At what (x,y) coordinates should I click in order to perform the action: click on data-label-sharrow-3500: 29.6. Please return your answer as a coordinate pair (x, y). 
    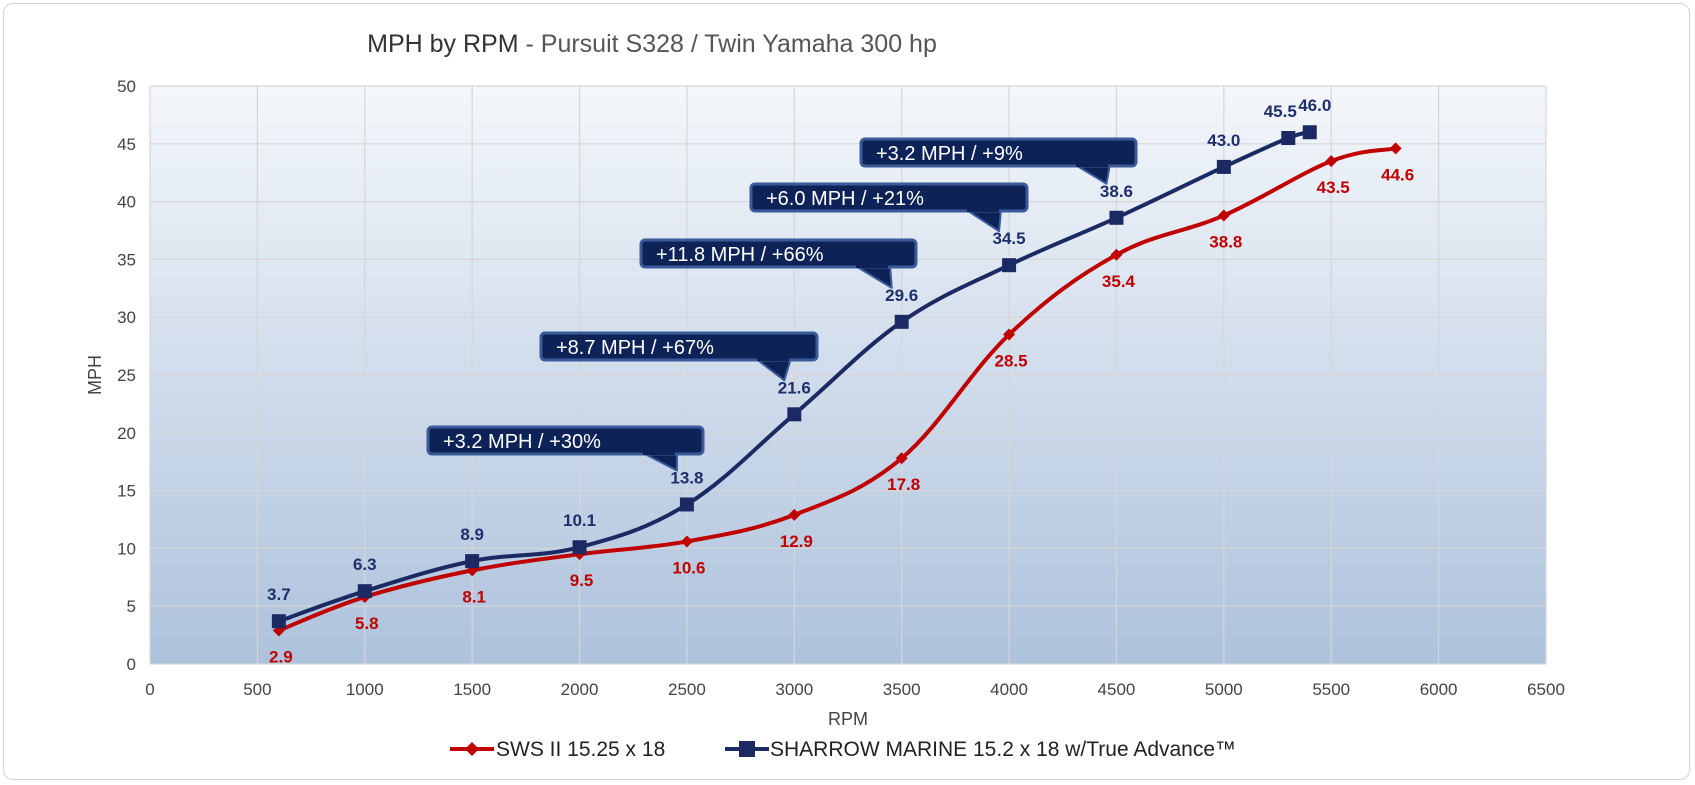
    Looking at the image, I should click on (901, 295).